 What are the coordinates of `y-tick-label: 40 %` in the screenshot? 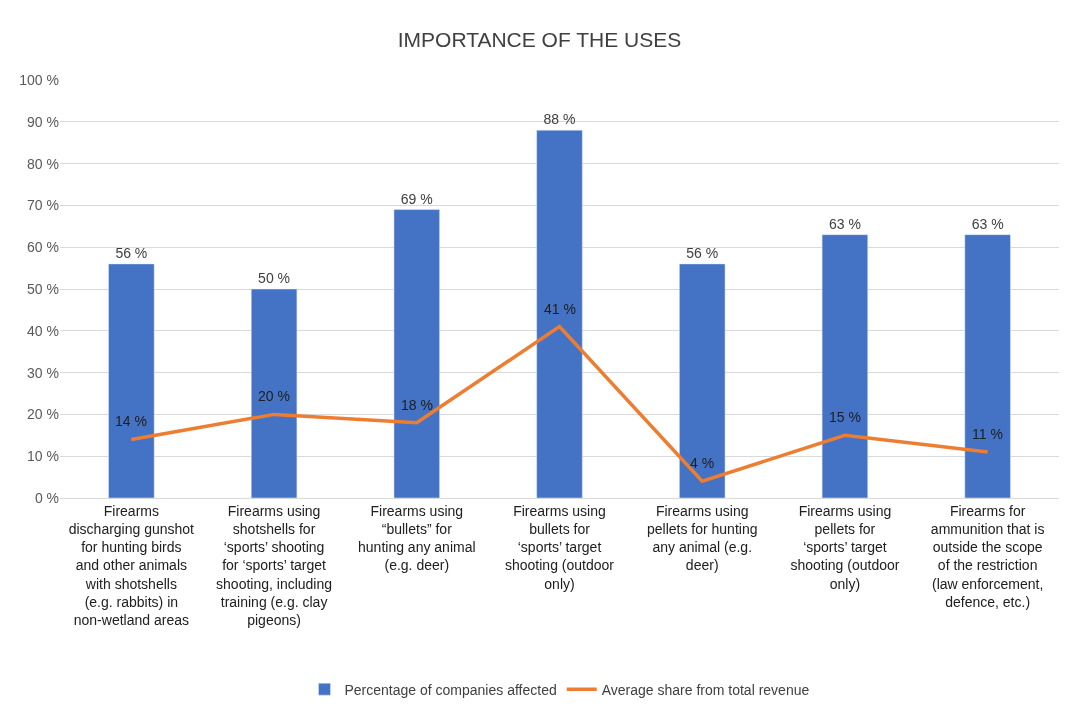 It's located at (43, 330).